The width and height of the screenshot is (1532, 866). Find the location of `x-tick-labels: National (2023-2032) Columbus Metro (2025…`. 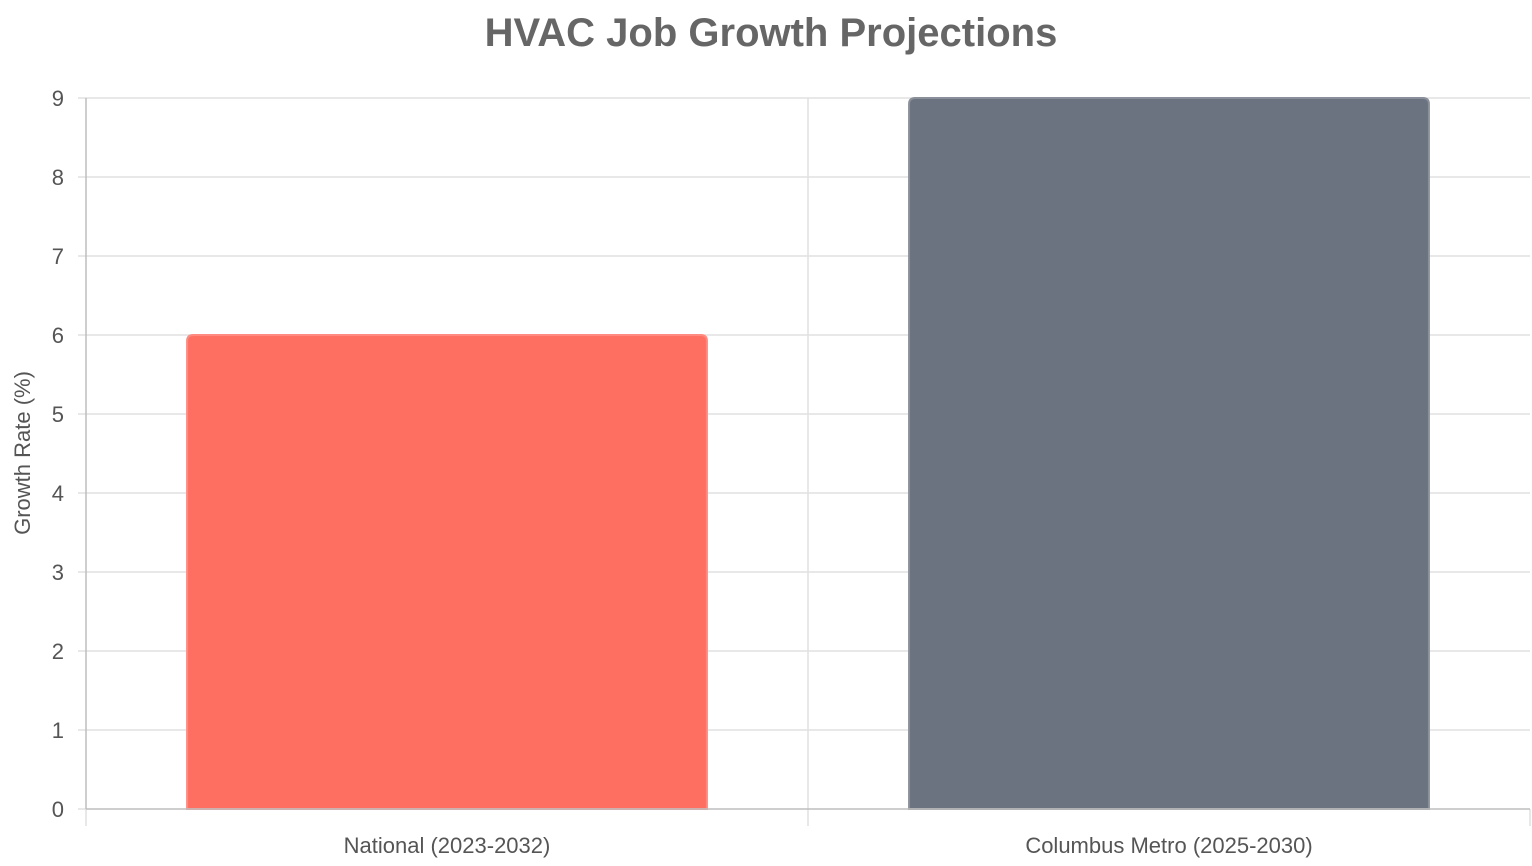

x-tick-labels: National (2023-2032) Columbus Metro (2025… is located at coordinates (828, 845).